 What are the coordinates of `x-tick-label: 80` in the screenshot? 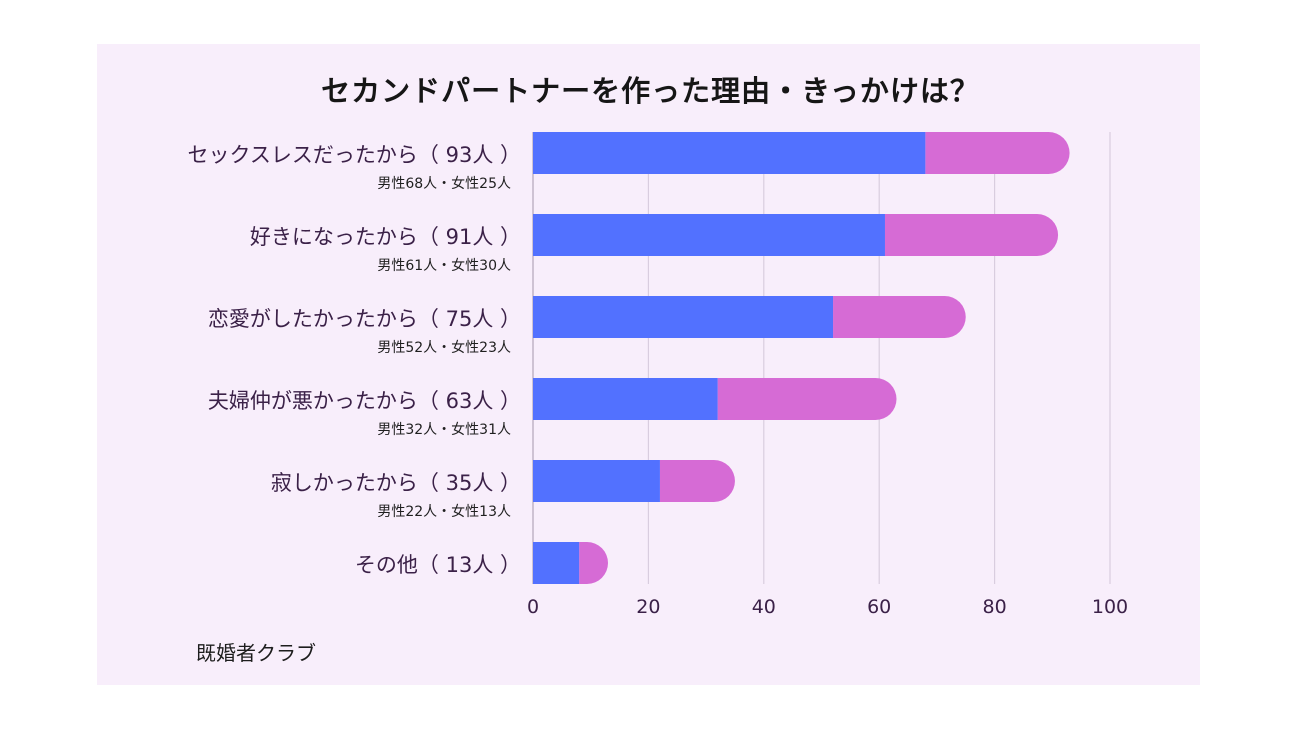 It's located at (995, 607).